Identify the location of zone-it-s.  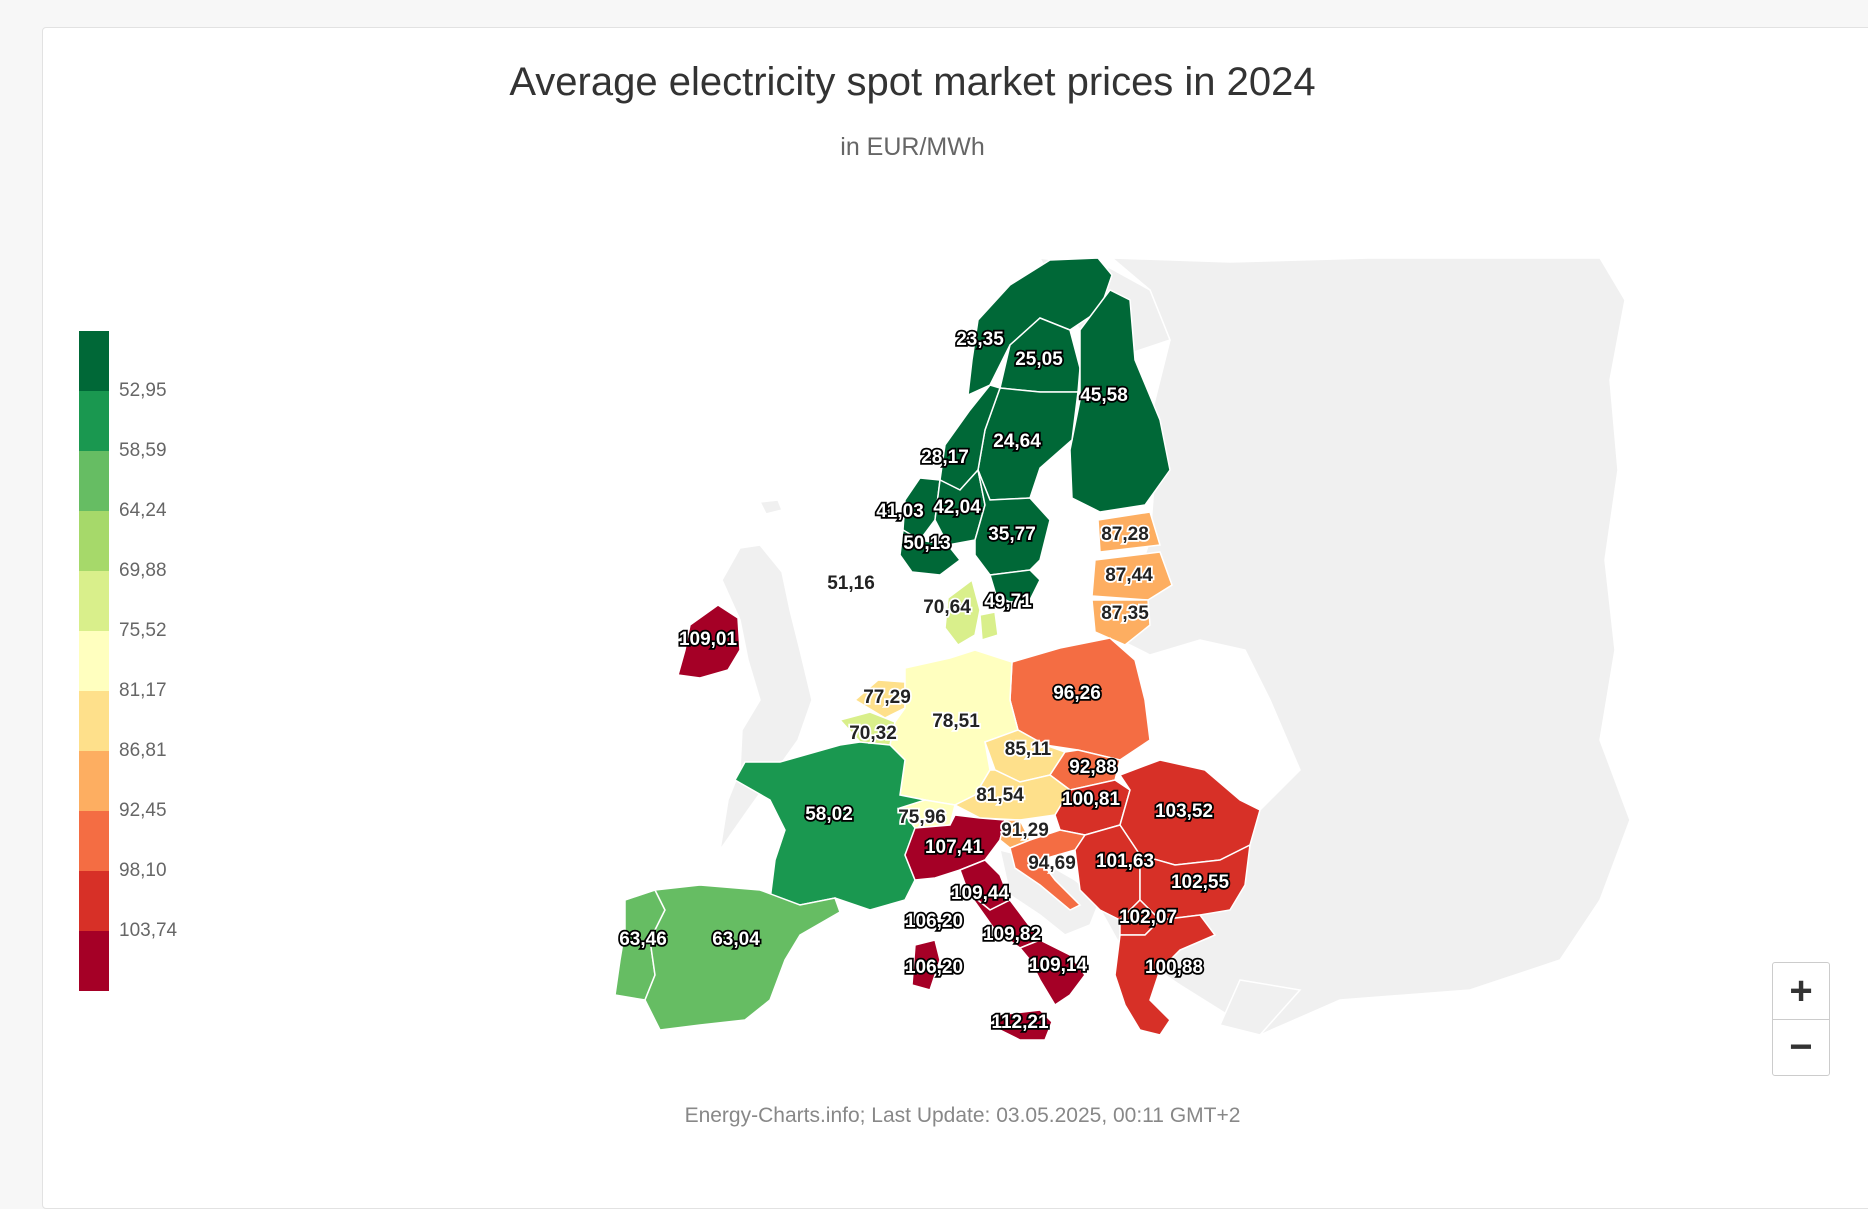
(1052, 973).